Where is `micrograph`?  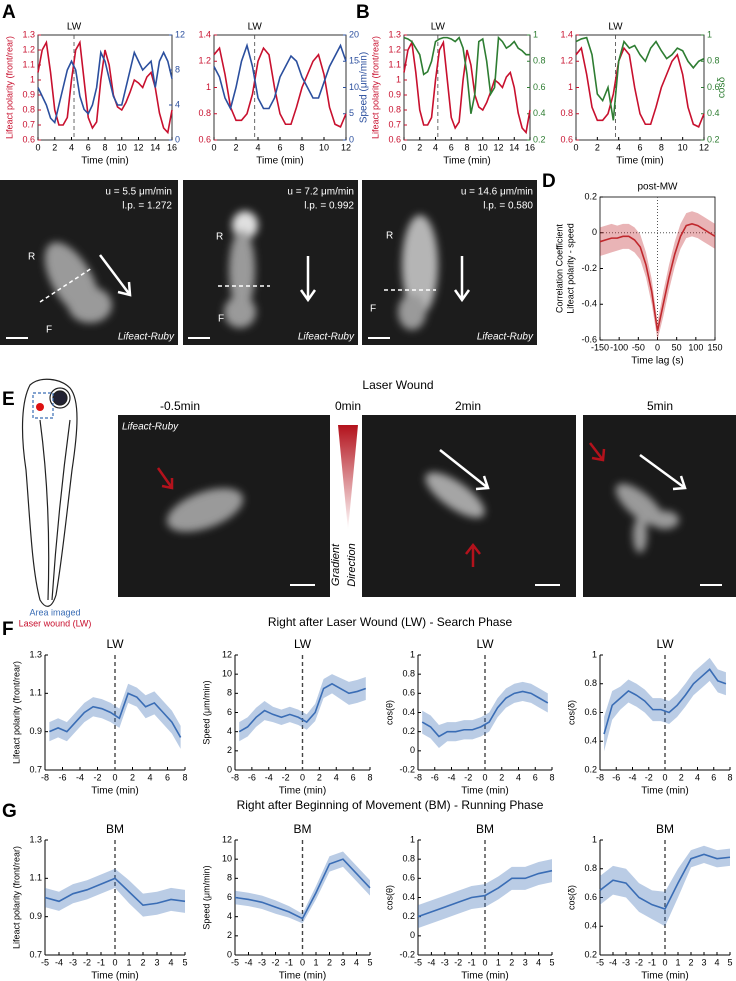
micrograph is located at coordinates (469, 506).